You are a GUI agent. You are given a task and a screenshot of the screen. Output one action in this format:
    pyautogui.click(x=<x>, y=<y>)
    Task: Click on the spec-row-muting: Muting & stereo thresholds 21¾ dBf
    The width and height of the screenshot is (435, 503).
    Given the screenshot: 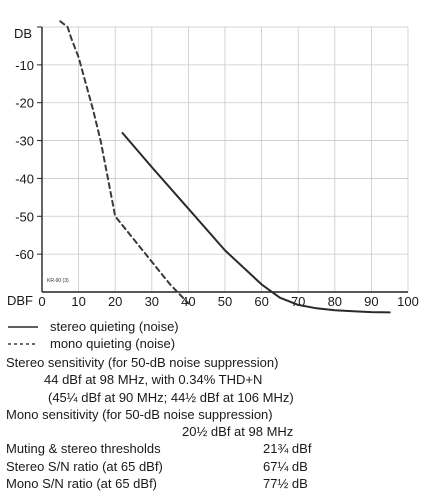 What is the action you would take?
    pyautogui.click(x=218, y=448)
    